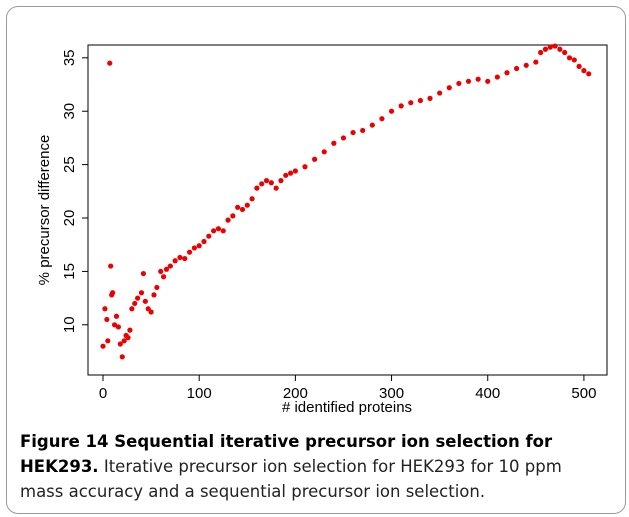  What do you see at coordinates (487, 393) in the screenshot?
I see `x-tick-label: 400` at bounding box center [487, 393].